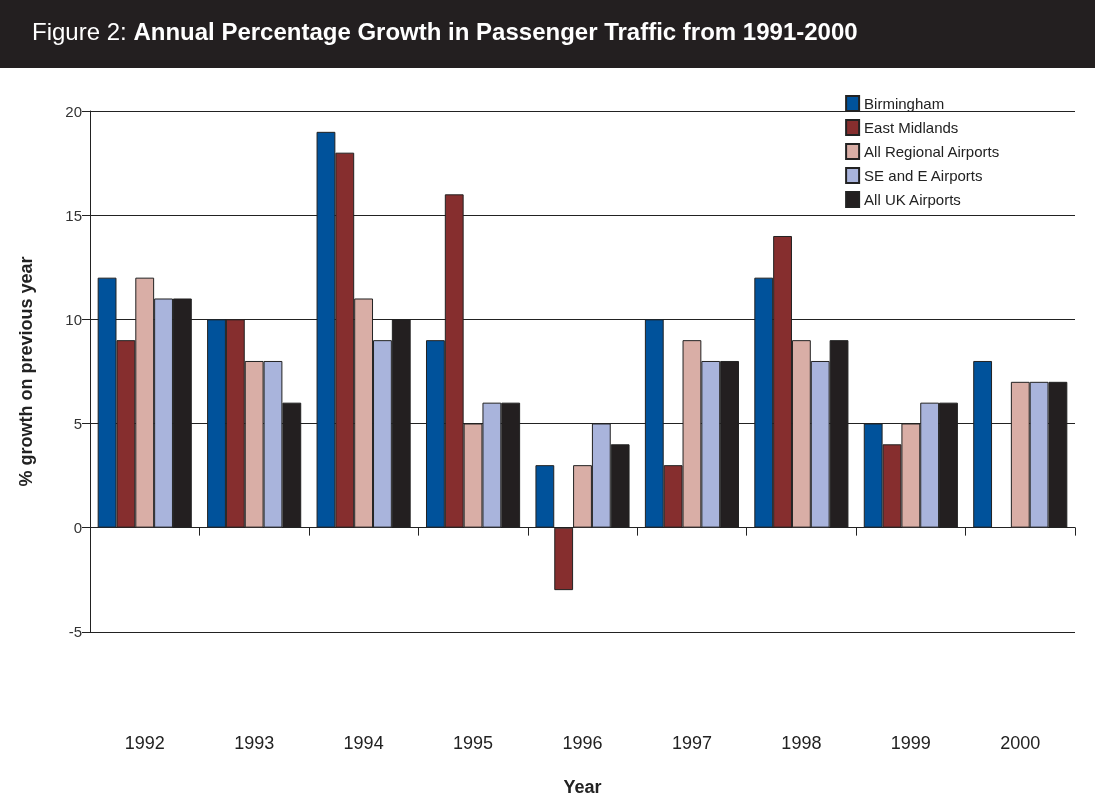 This screenshot has height=801, width=1095. What do you see at coordinates (473, 743) in the screenshot?
I see `x-tick-label: 1995` at bounding box center [473, 743].